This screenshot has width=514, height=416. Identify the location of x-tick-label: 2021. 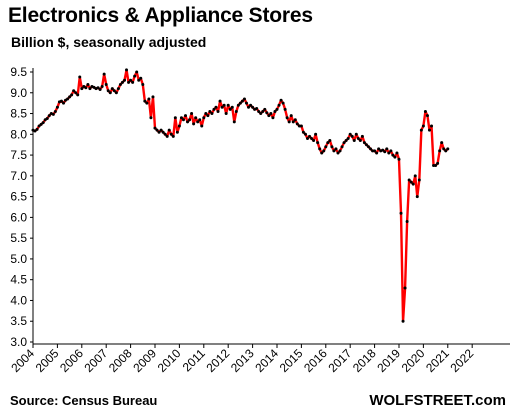
(437, 360).